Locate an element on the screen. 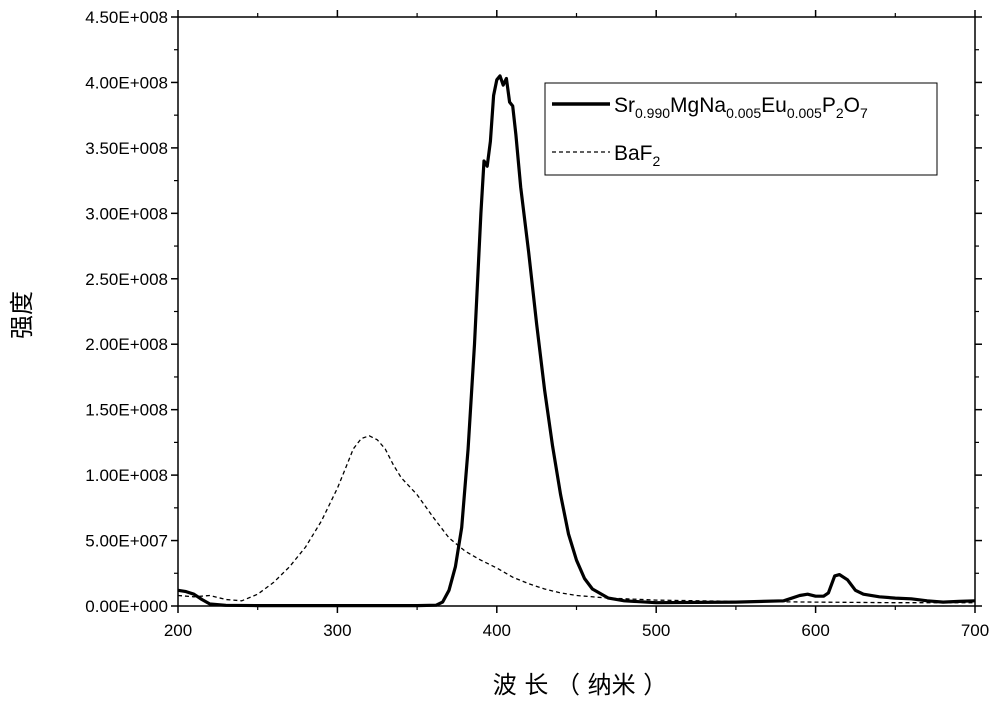  y-tick-label: 2.50E+008 is located at coordinates (126, 279).